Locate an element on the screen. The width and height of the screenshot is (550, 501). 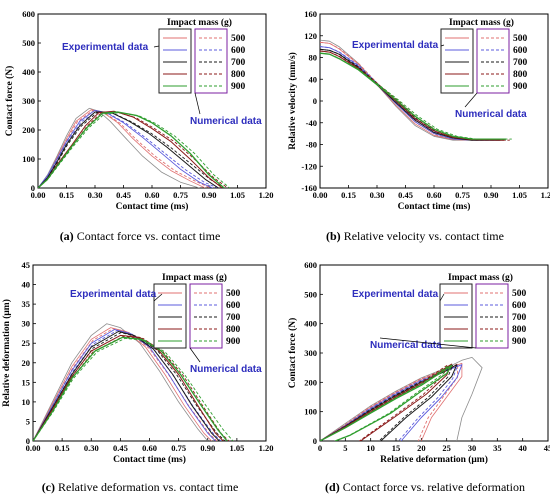
x-tick-label: 10 is located at coordinates (370, 448).